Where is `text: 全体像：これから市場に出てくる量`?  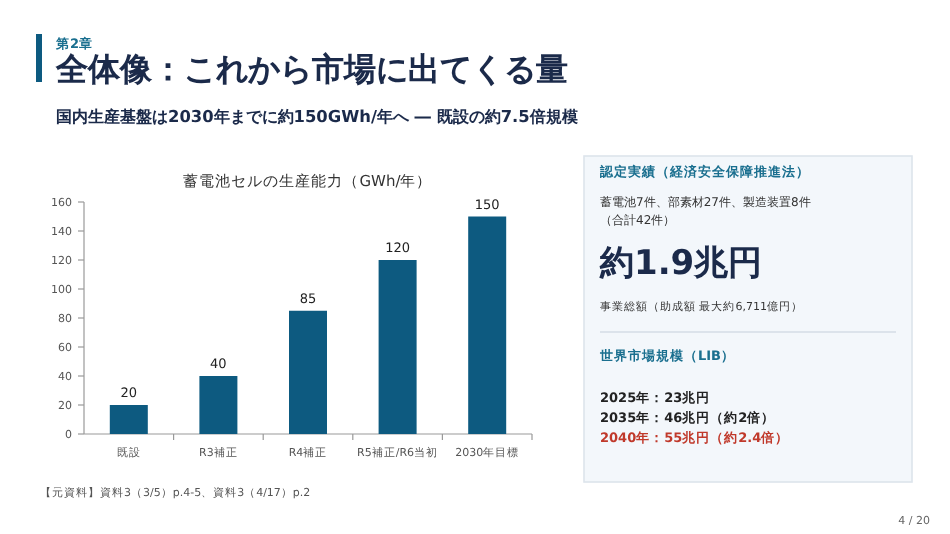
text: 全体像：これから市場に出てくる量 is located at coordinates (311, 69).